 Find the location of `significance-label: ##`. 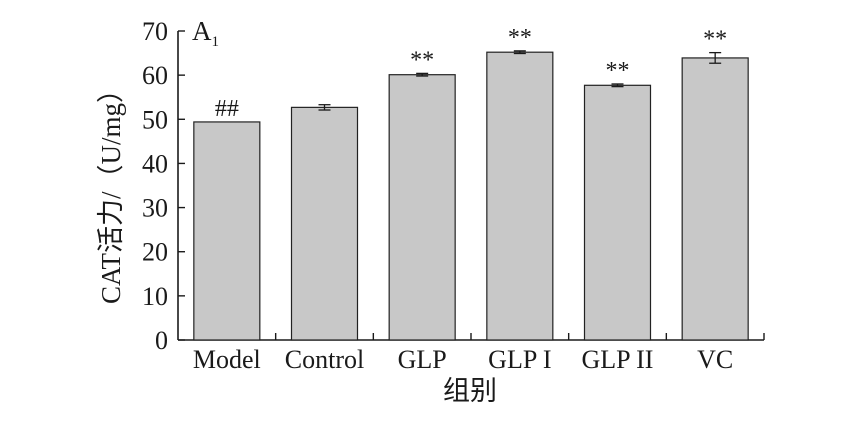

significance-label: ## is located at coordinates (227, 109).